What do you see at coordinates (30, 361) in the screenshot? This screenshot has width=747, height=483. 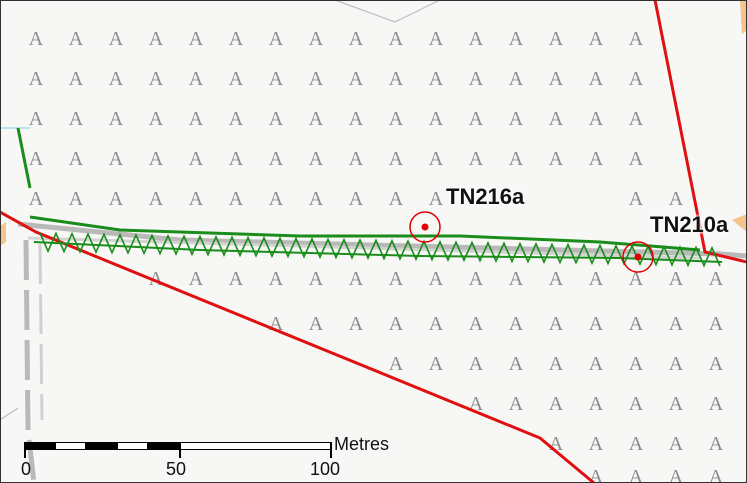 I see `lane-track` at bounding box center [30, 361].